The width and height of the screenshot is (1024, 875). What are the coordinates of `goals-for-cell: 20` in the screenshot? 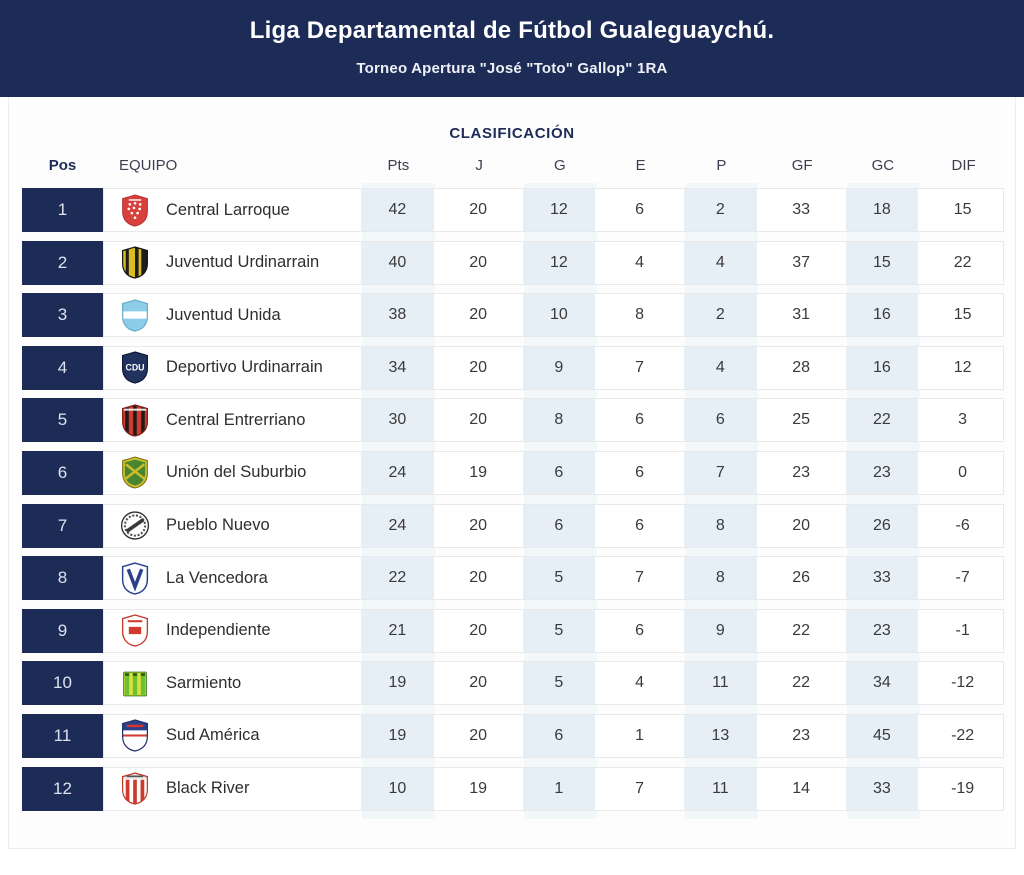 It's located at (801, 525).